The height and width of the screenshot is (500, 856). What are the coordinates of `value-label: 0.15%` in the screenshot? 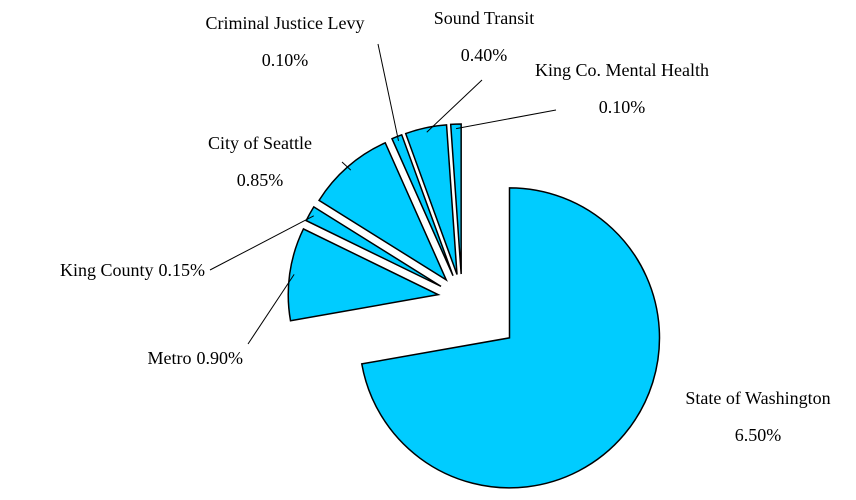 It's located at (182, 270).